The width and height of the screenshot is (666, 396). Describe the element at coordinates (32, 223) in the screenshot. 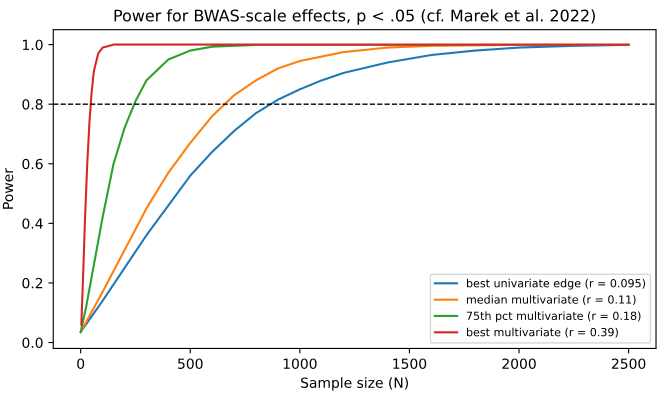

I see `y-tick-label: 0.4` at that location.